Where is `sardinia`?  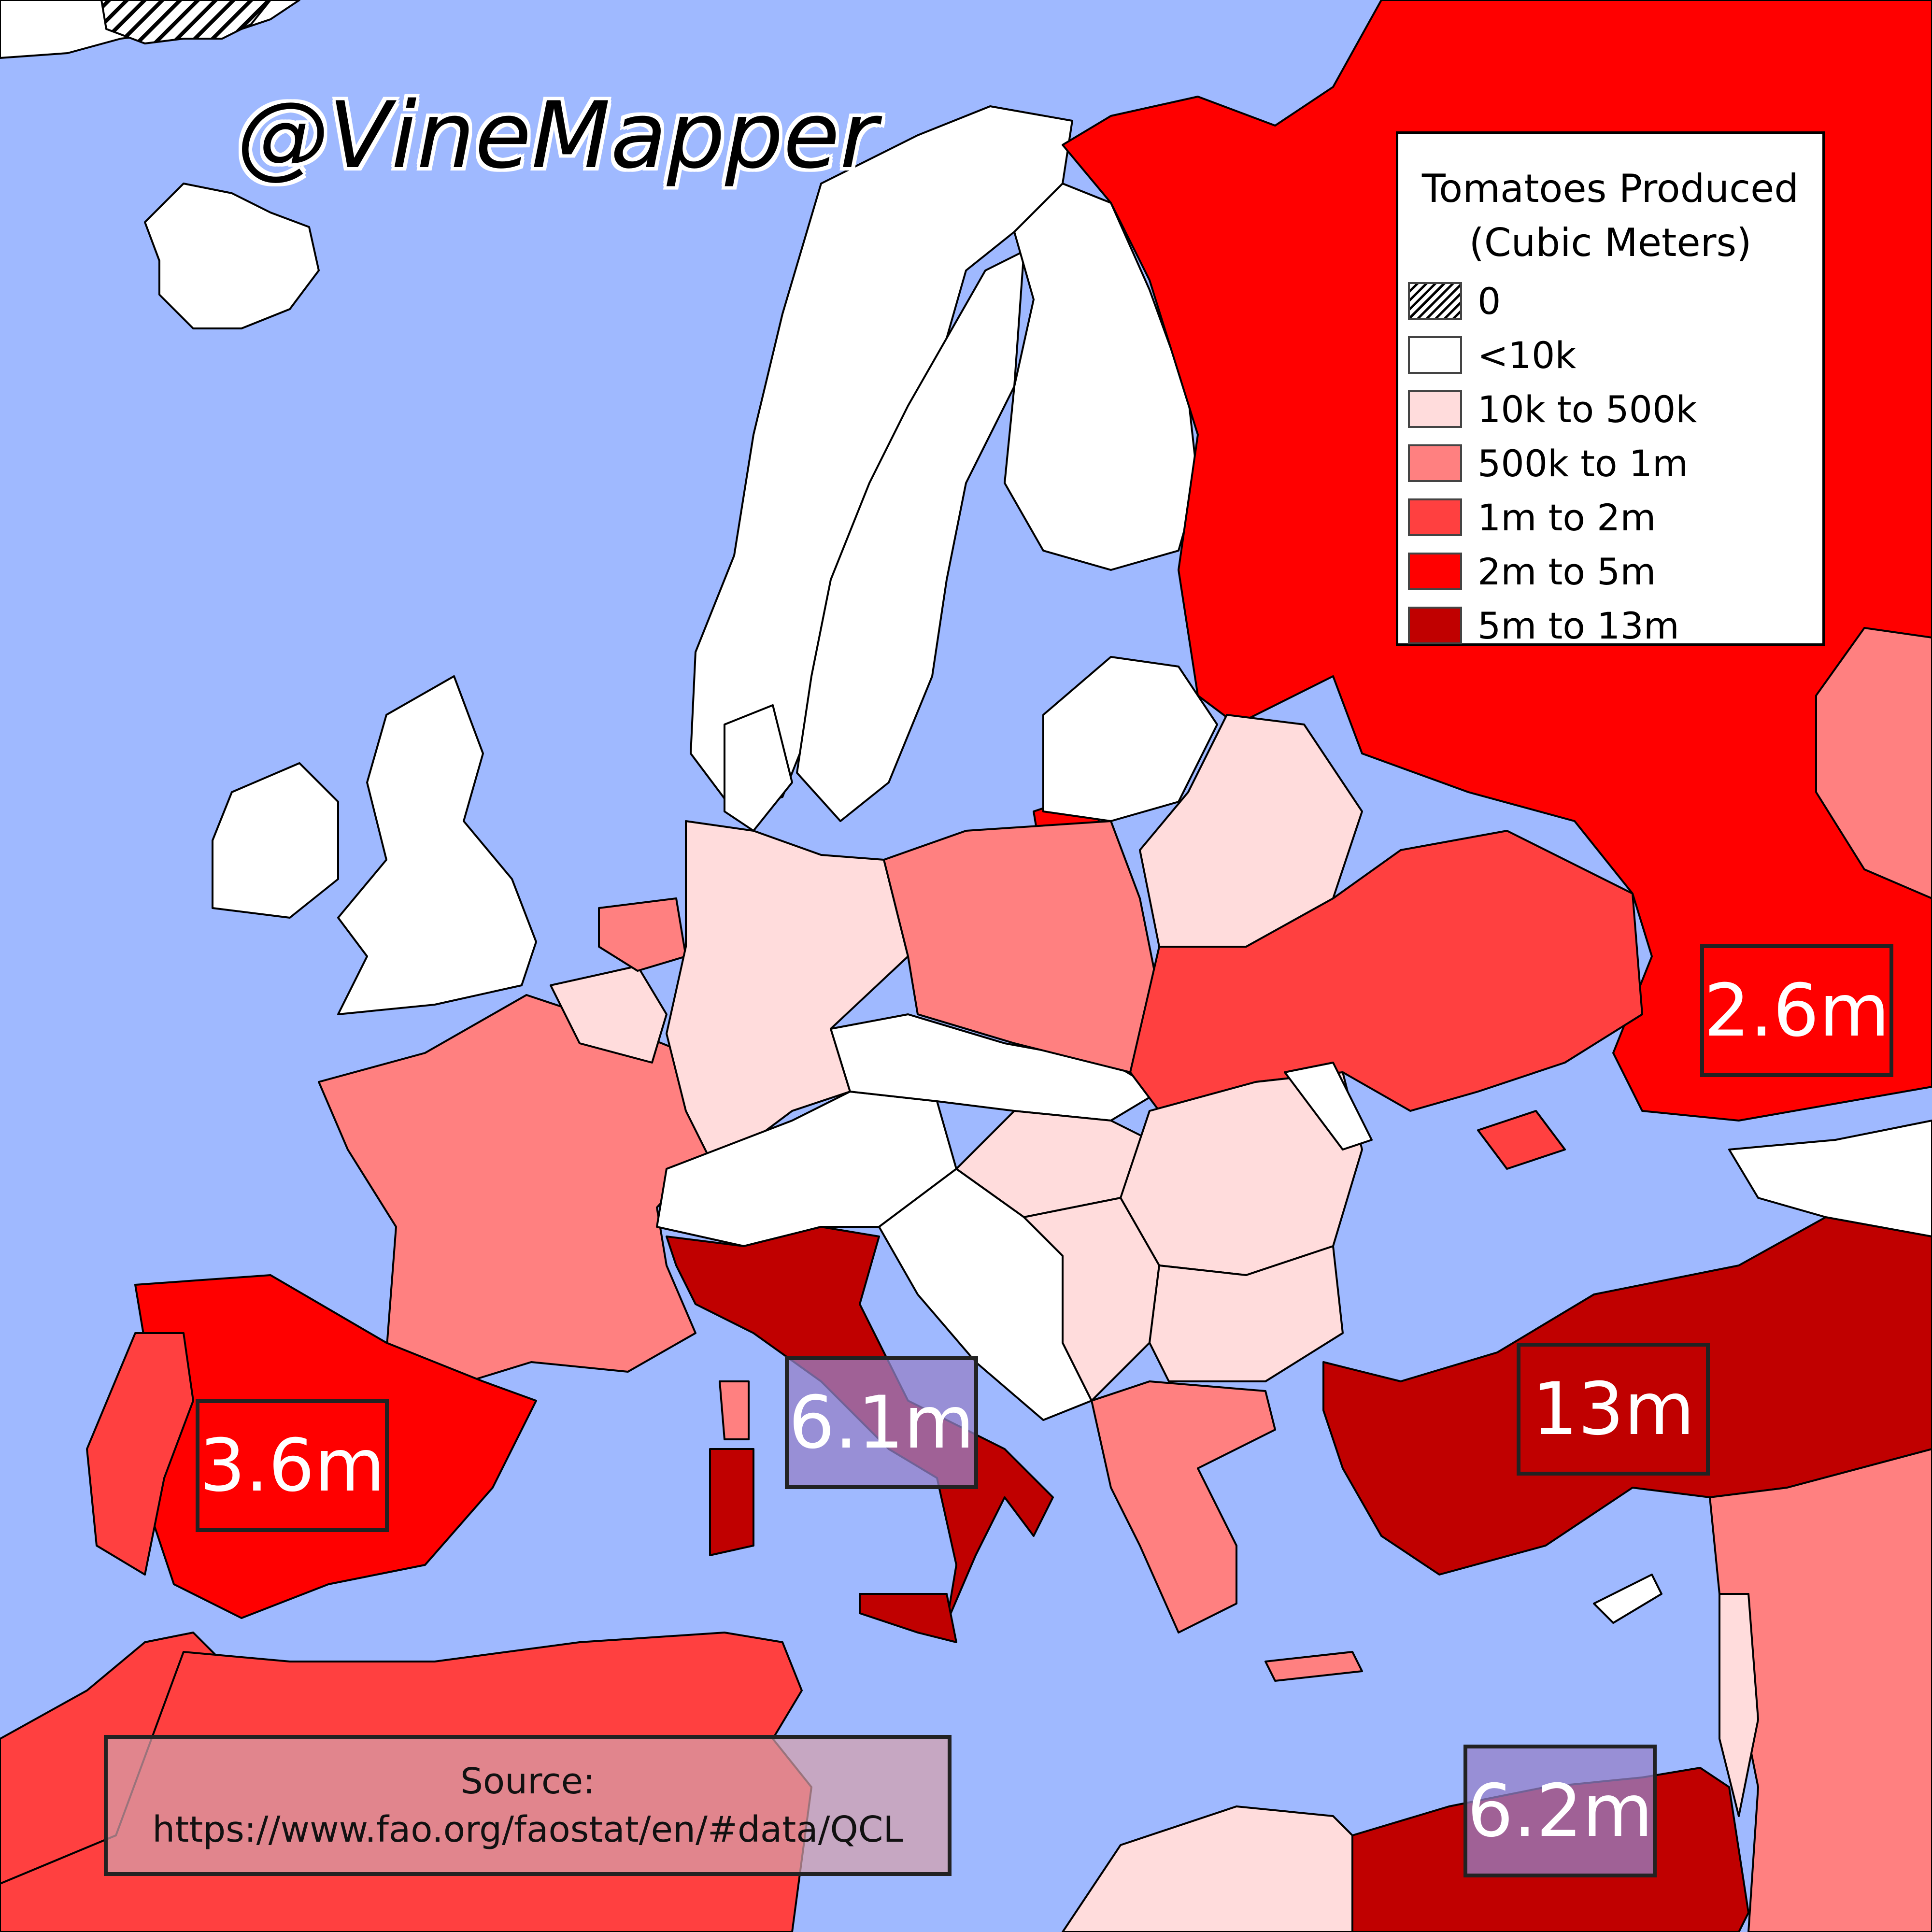
sardinia is located at coordinates (731, 1502).